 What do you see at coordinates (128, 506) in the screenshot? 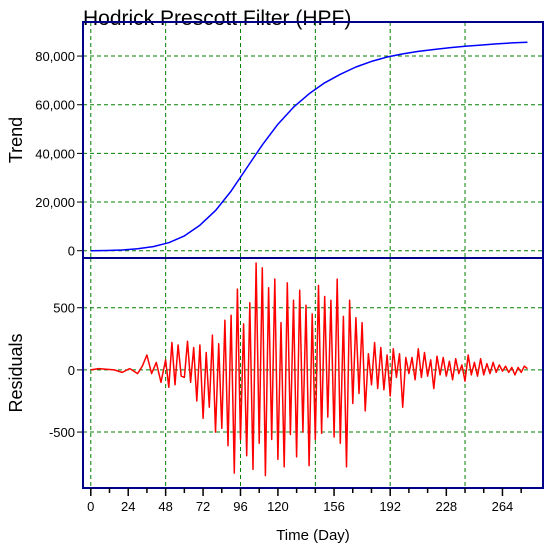
I see `x-tick-label: 24` at bounding box center [128, 506].